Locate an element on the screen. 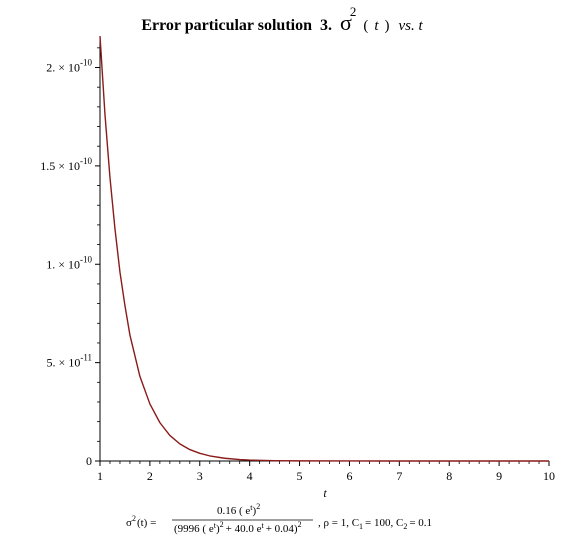 The height and width of the screenshot is (543, 564). denominator-pow: 2 is located at coordinates (222, 524).